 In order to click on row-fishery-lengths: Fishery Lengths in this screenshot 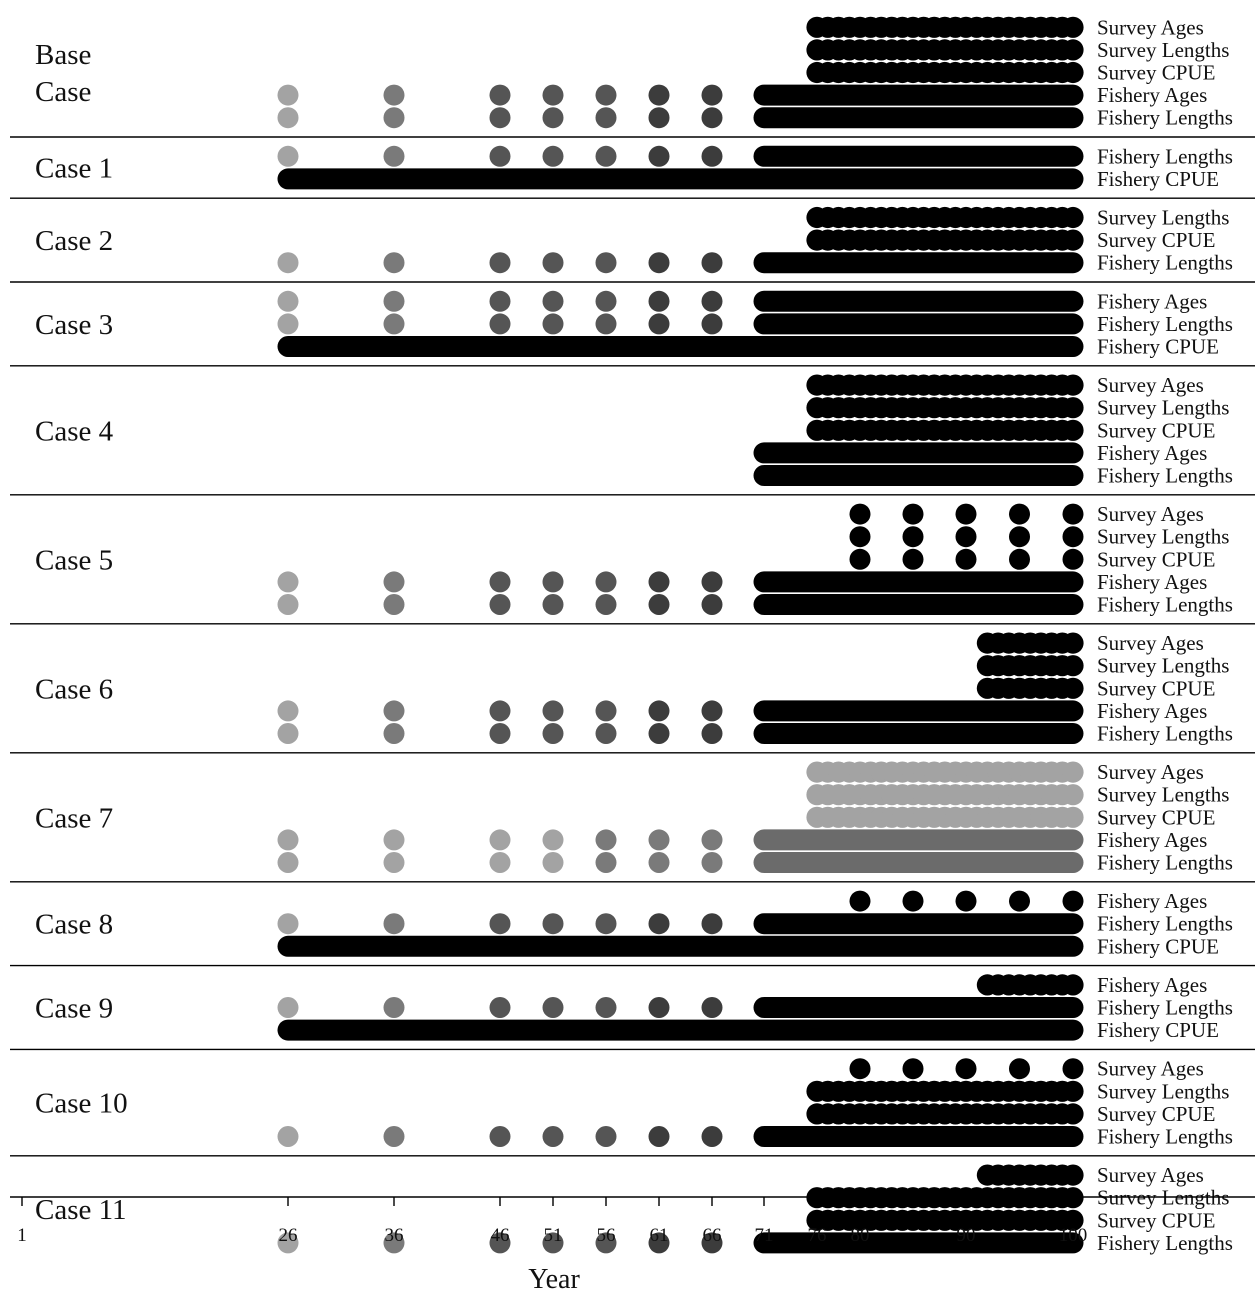, I will do `click(755, 156)`.